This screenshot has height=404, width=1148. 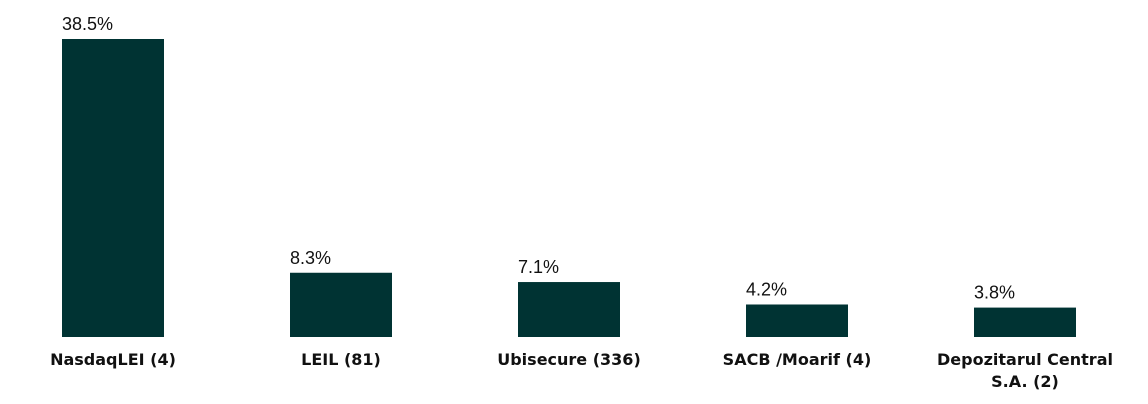 What do you see at coordinates (310, 258) in the screenshot?
I see `value-label: 8.3%` at bounding box center [310, 258].